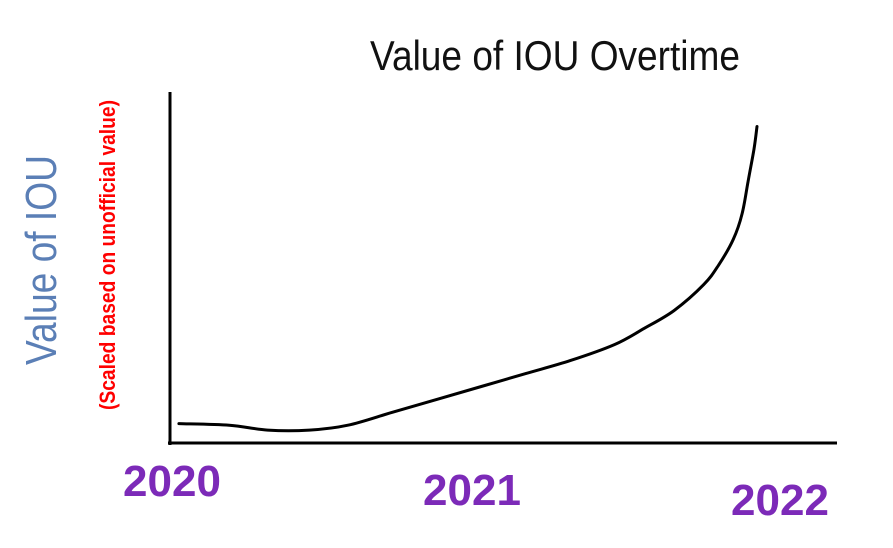 This screenshot has height=548, width=893. Describe the element at coordinates (172, 481) in the screenshot. I see `x-tick-label: 2020` at that location.